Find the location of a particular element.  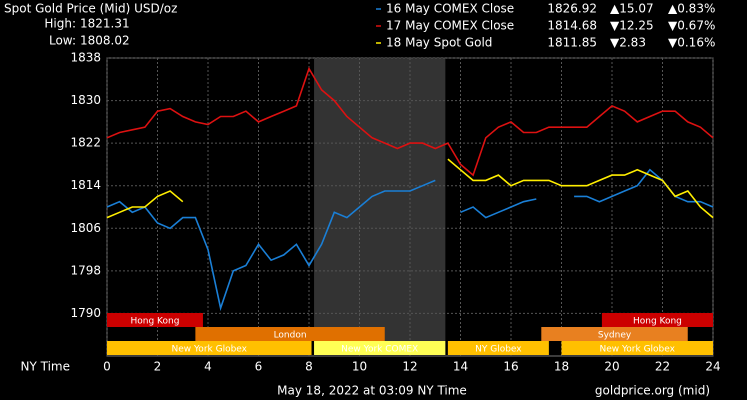

y-tick-label: 1790 is located at coordinates (85, 313).